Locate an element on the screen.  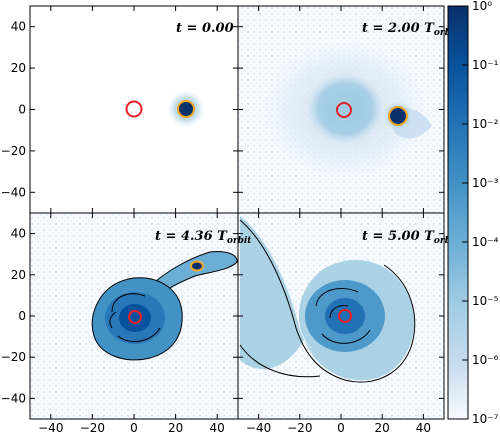
tail-contour is located at coordinates (327, 301).